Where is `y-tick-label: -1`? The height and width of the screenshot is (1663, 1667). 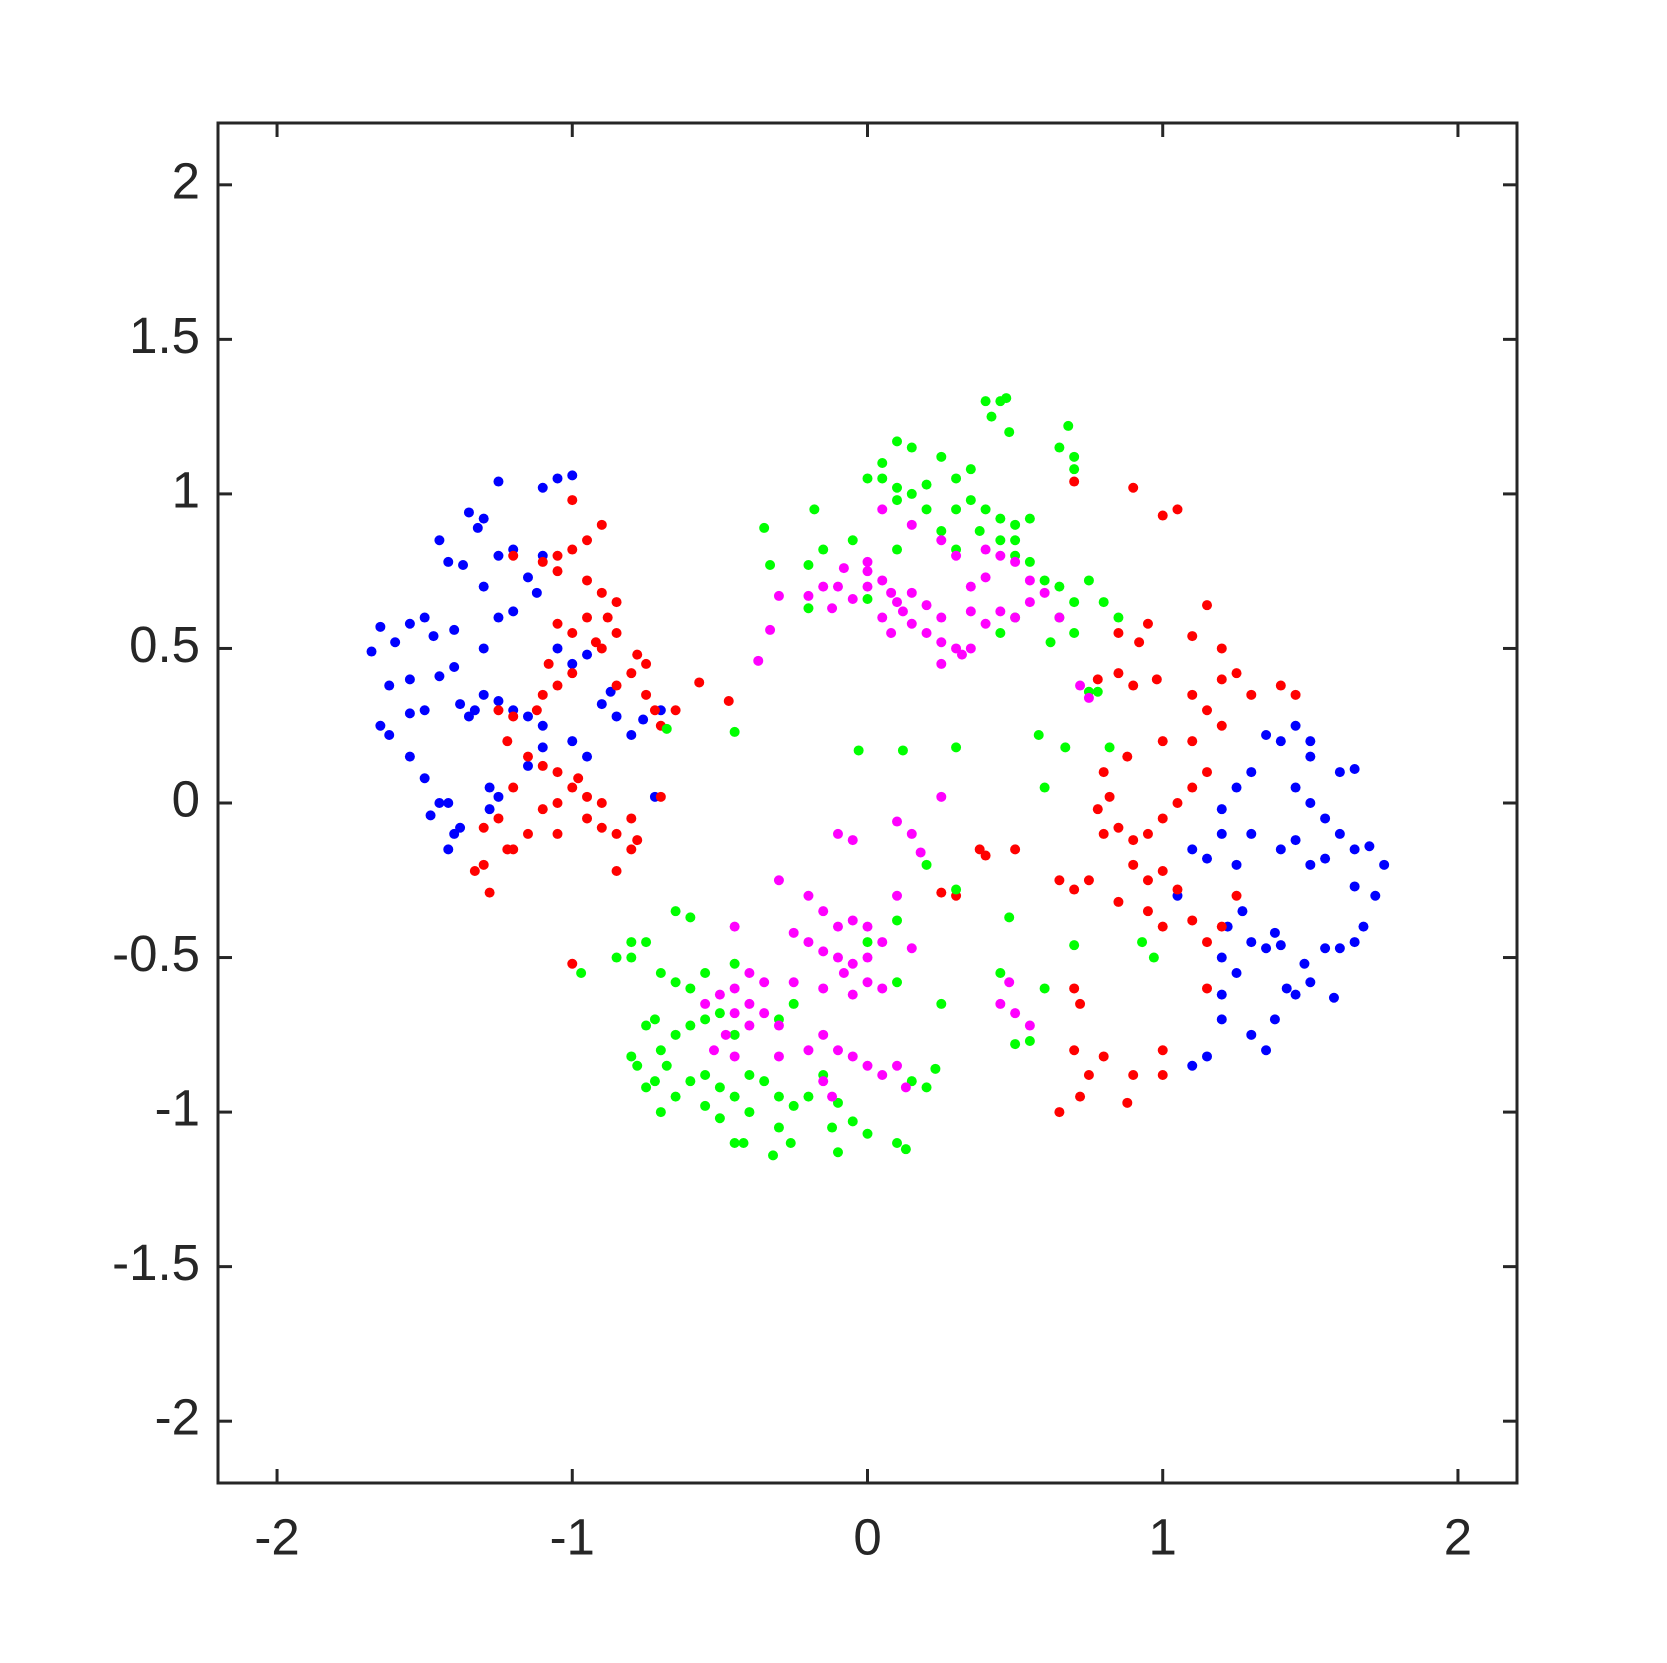
y-tick-label: -1 is located at coordinates (177, 1108).